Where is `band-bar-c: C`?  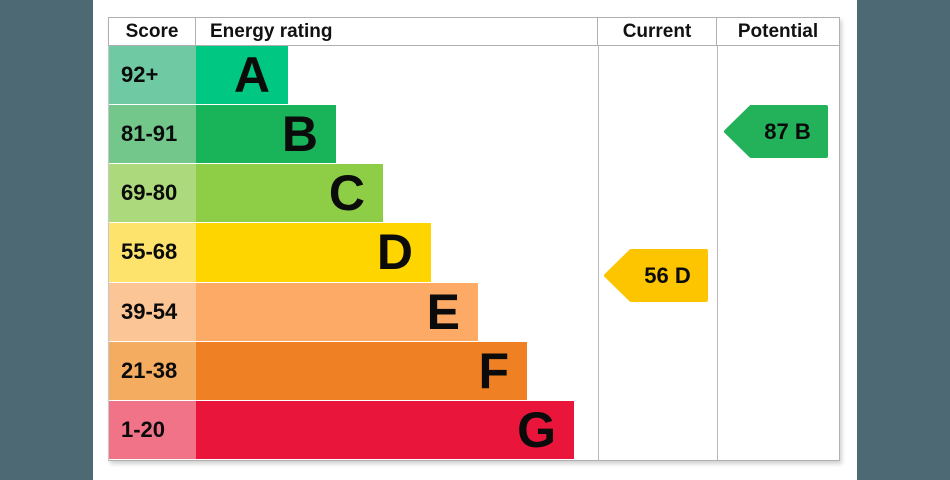
band-bar-c: C is located at coordinates (289, 193).